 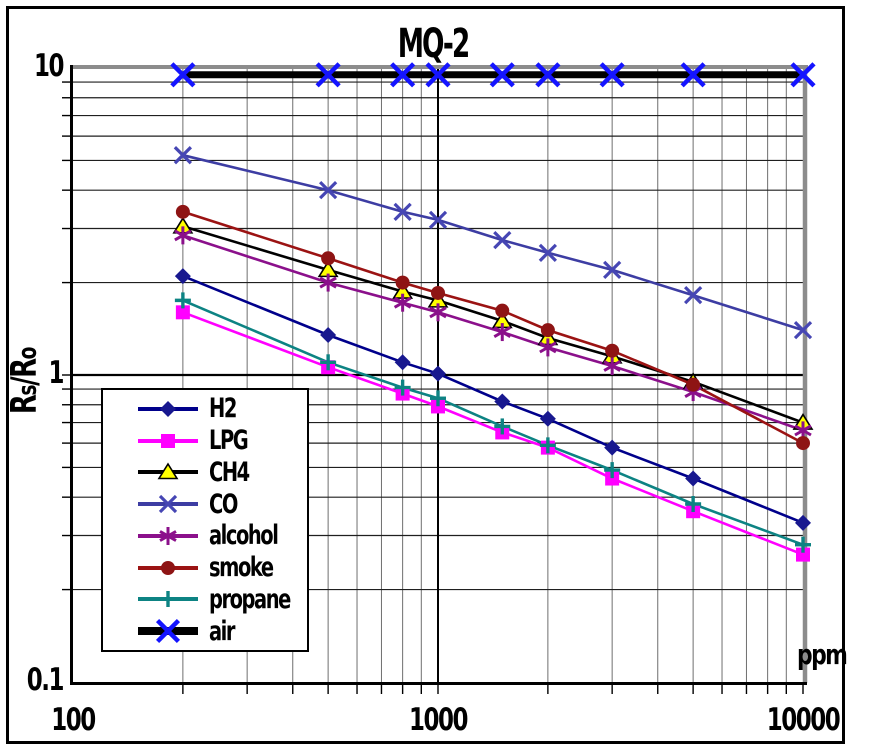 I want to click on legend-label-h2: H2, so click(x=223, y=409).